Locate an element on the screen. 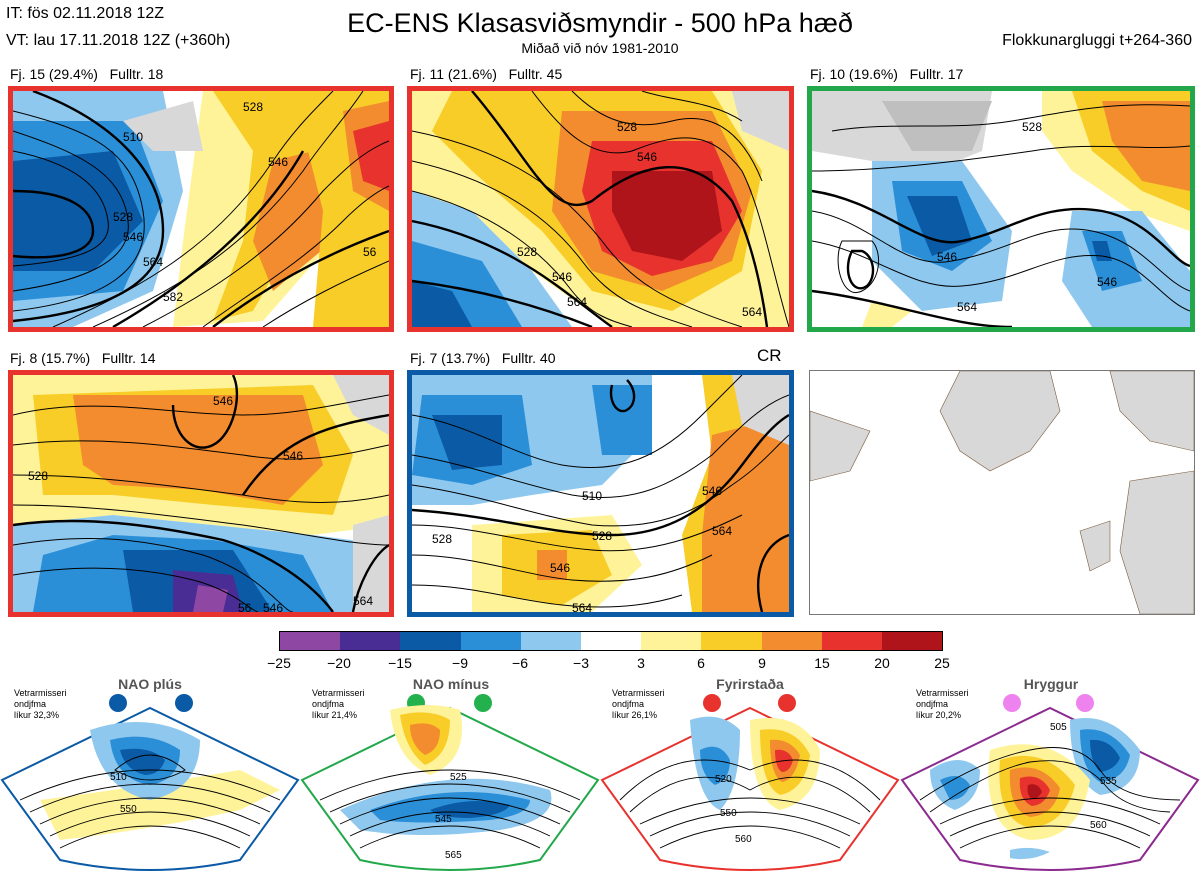 Image resolution: width=1200 pixels, height=876 pixels. regime-nao-plus-dot-right is located at coordinates (184, 703).